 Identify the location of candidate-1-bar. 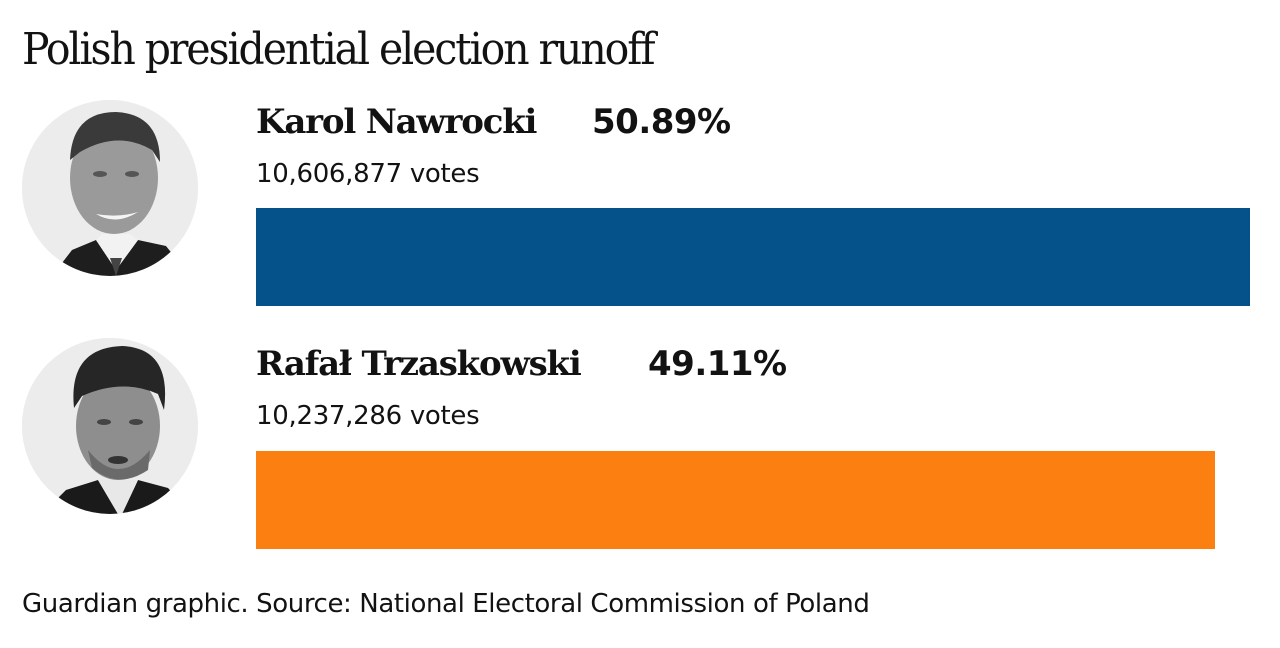
(753, 257).